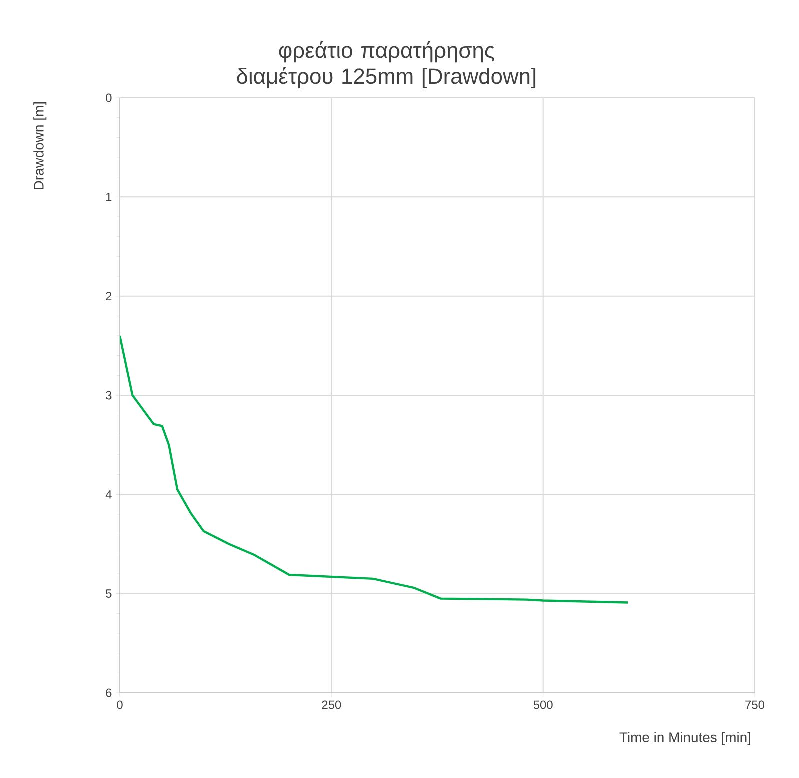 Image resolution: width=799 pixels, height=778 pixels. What do you see at coordinates (755, 705) in the screenshot?
I see `x-tick-label: 750` at bounding box center [755, 705].